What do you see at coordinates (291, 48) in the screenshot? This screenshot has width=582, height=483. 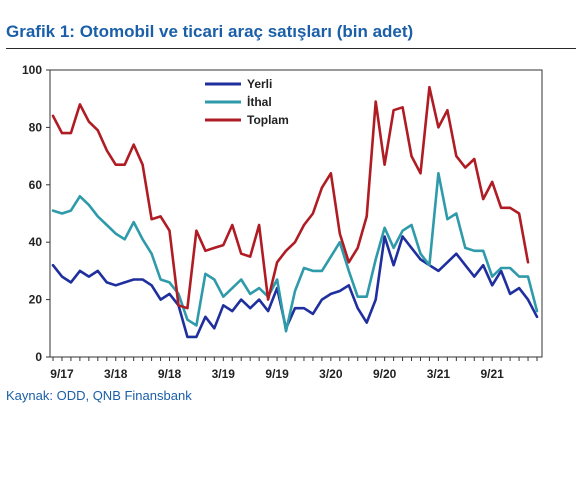 I see `title-divider` at bounding box center [291, 48].